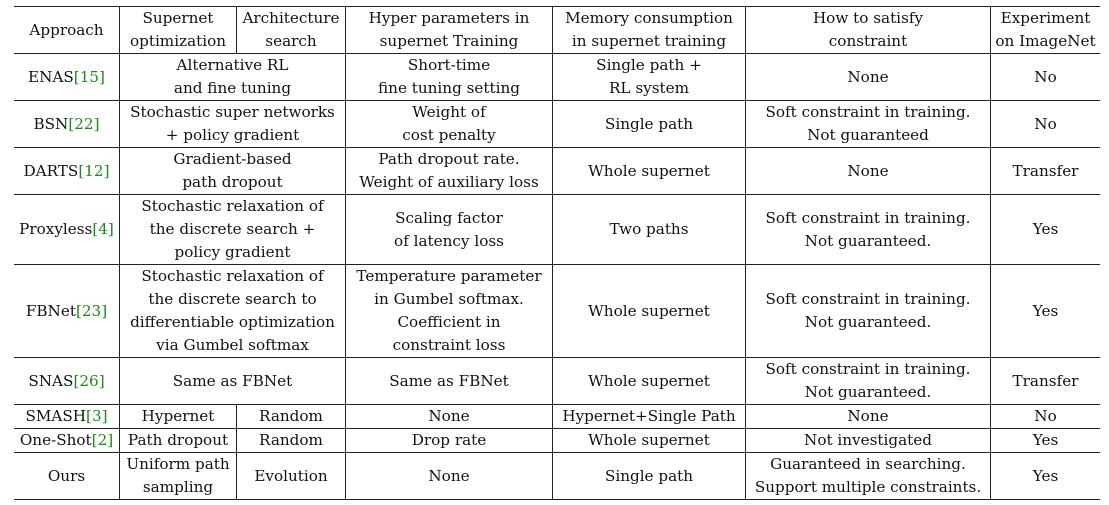  Describe the element at coordinates (51, 76) in the screenshot. I see `approach-name: ENAS` at that location.